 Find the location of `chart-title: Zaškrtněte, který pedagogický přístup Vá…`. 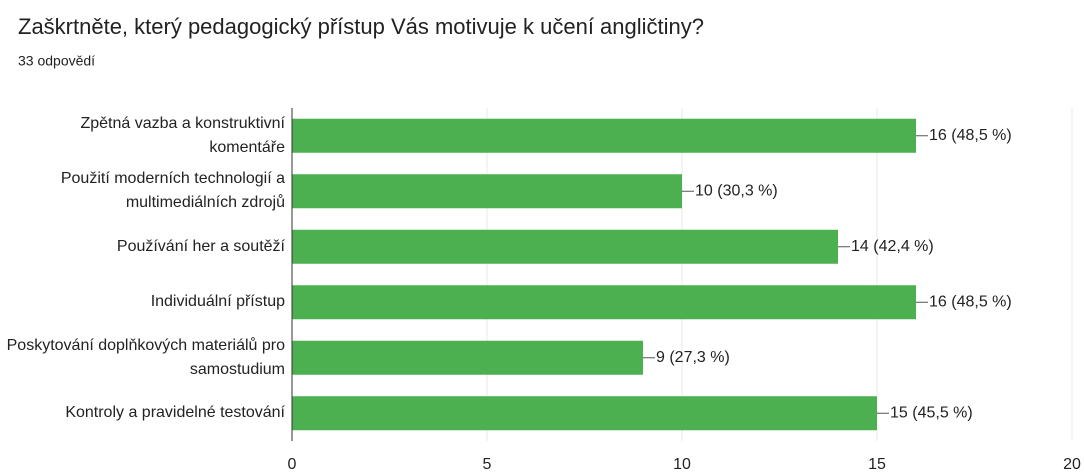

chart-title: Zaškrtněte, který pedagogický přístup Vá… is located at coordinates (361, 26).